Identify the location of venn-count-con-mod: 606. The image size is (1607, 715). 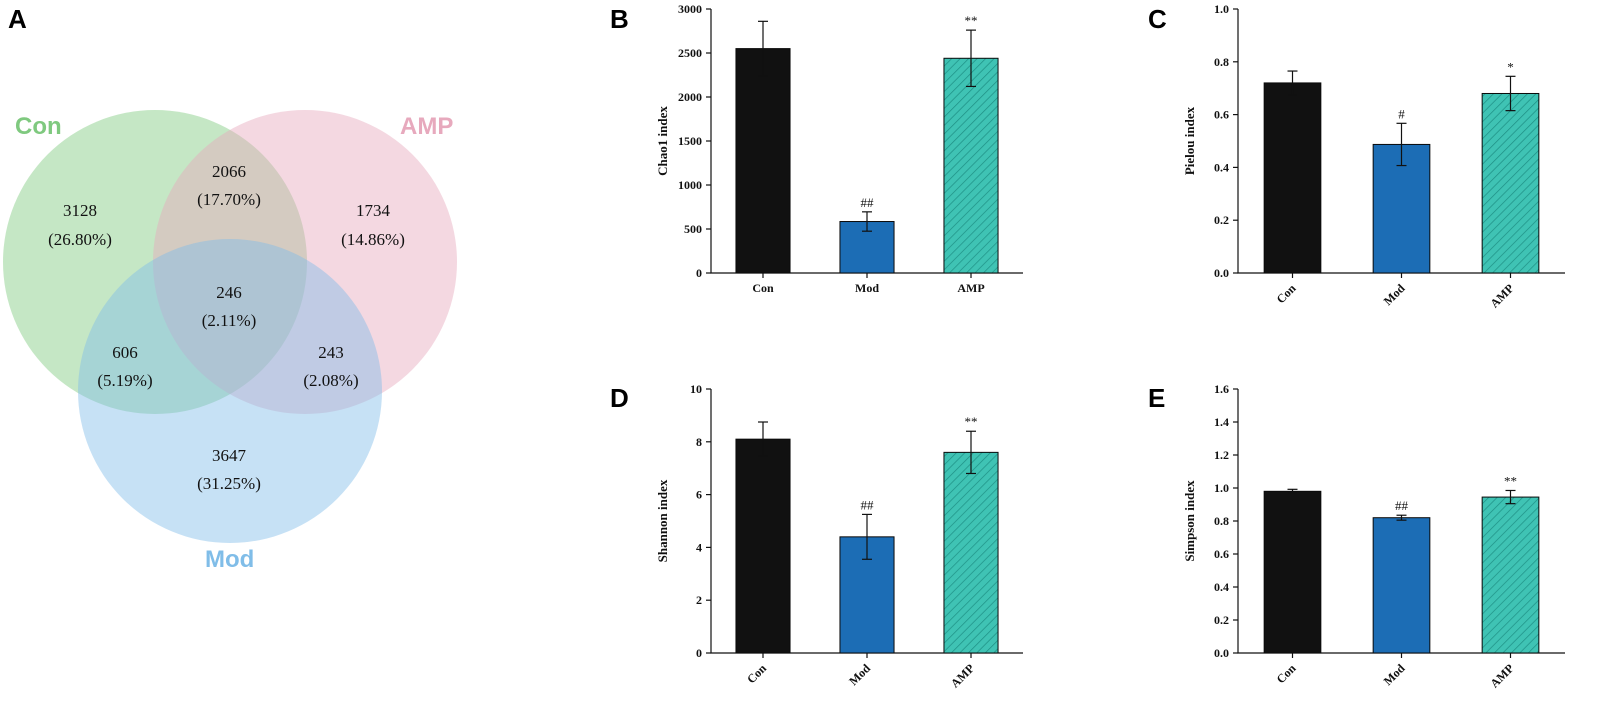
(125, 352).